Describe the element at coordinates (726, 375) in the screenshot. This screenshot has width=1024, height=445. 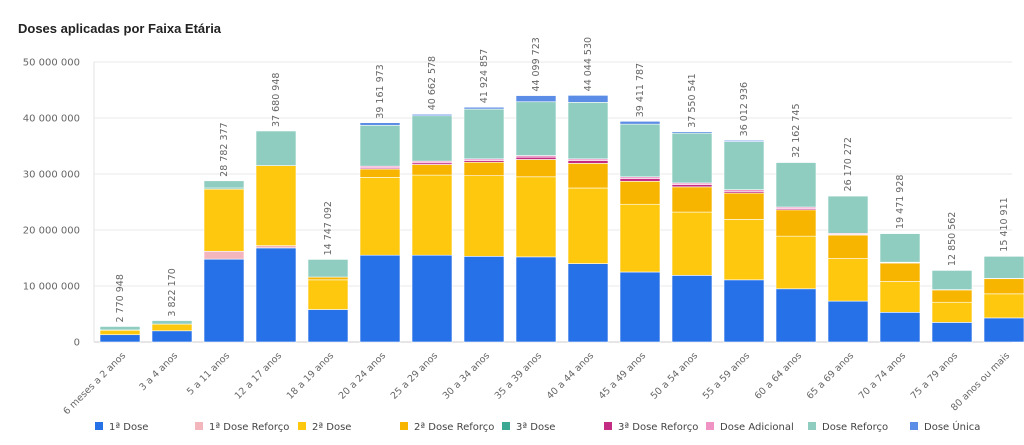
I see `x-tick-label: 55 a 59 anos` at that location.